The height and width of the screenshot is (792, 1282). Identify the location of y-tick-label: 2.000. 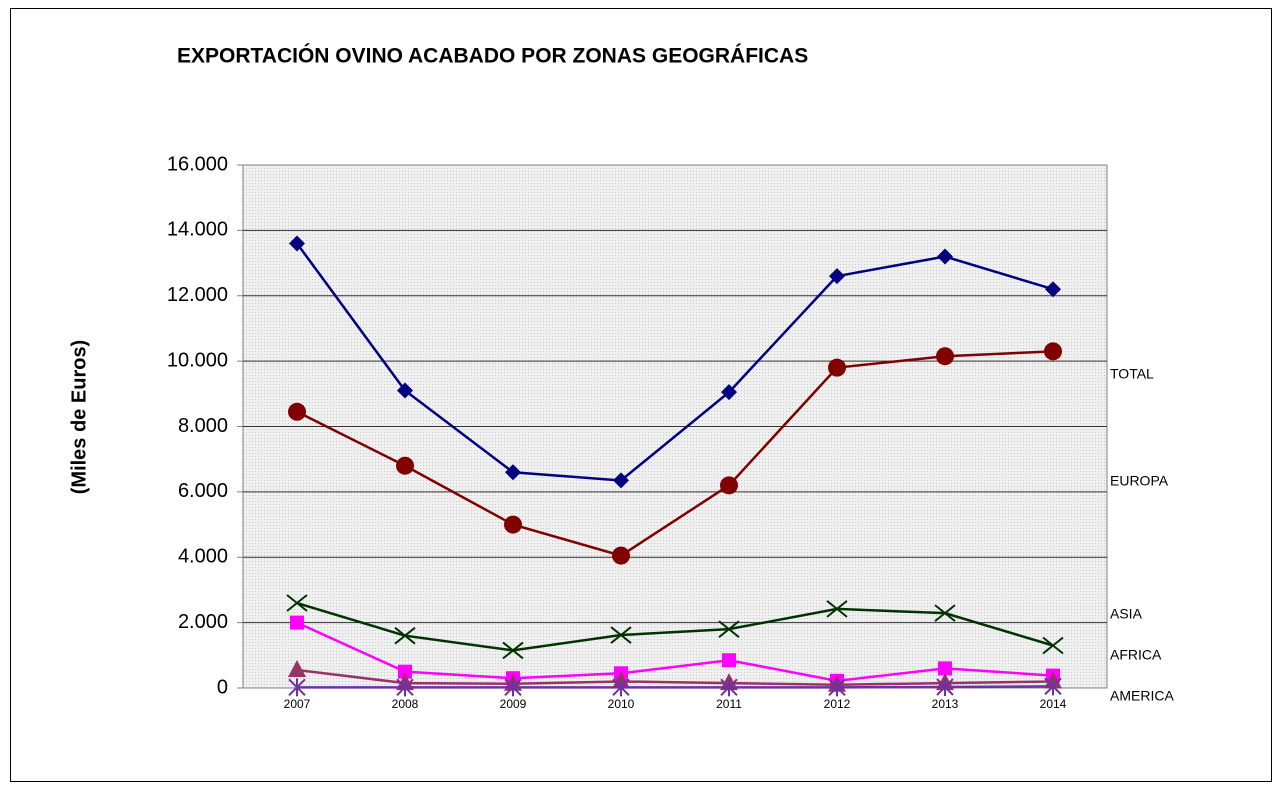
(203, 622).